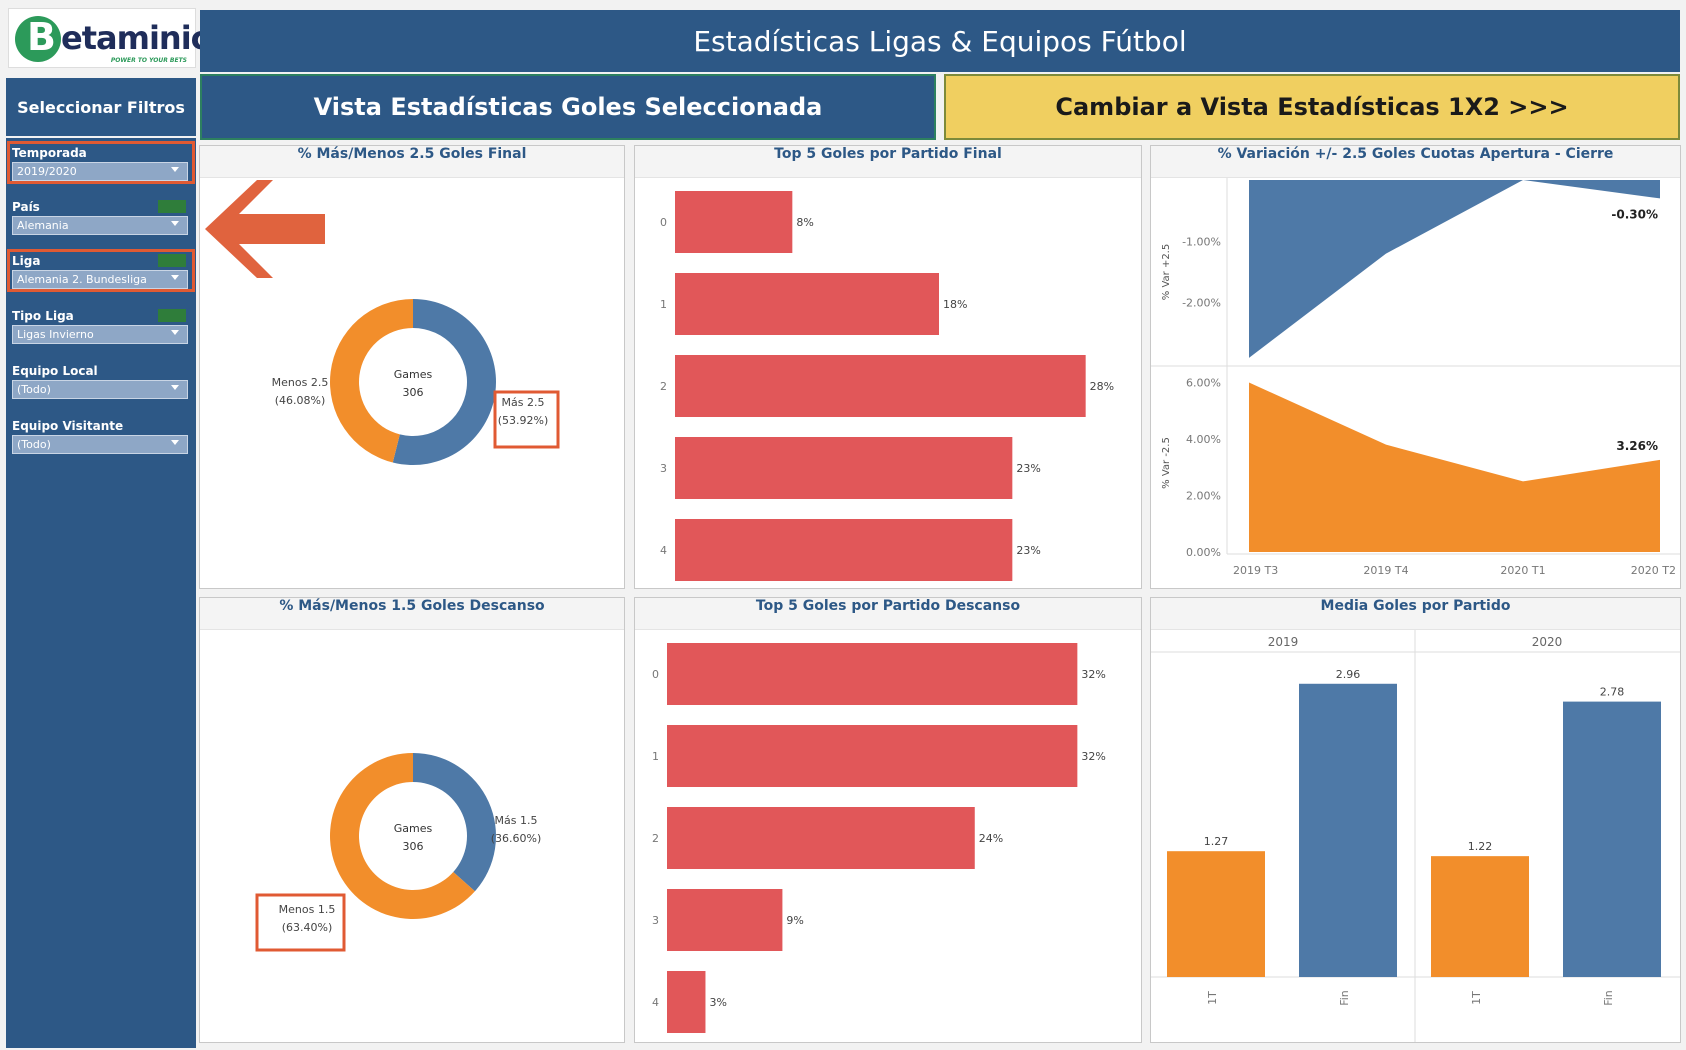 The height and width of the screenshot is (1050, 1686). What do you see at coordinates (1093, 756) in the screenshot?
I see `bar-value-label: 32%` at bounding box center [1093, 756].